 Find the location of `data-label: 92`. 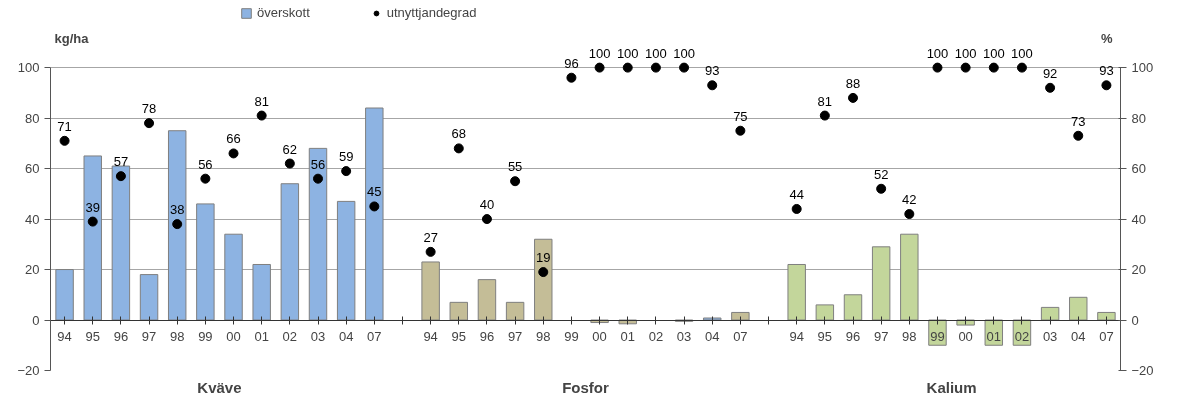

data-label: 92 is located at coordinates (1050, 73).